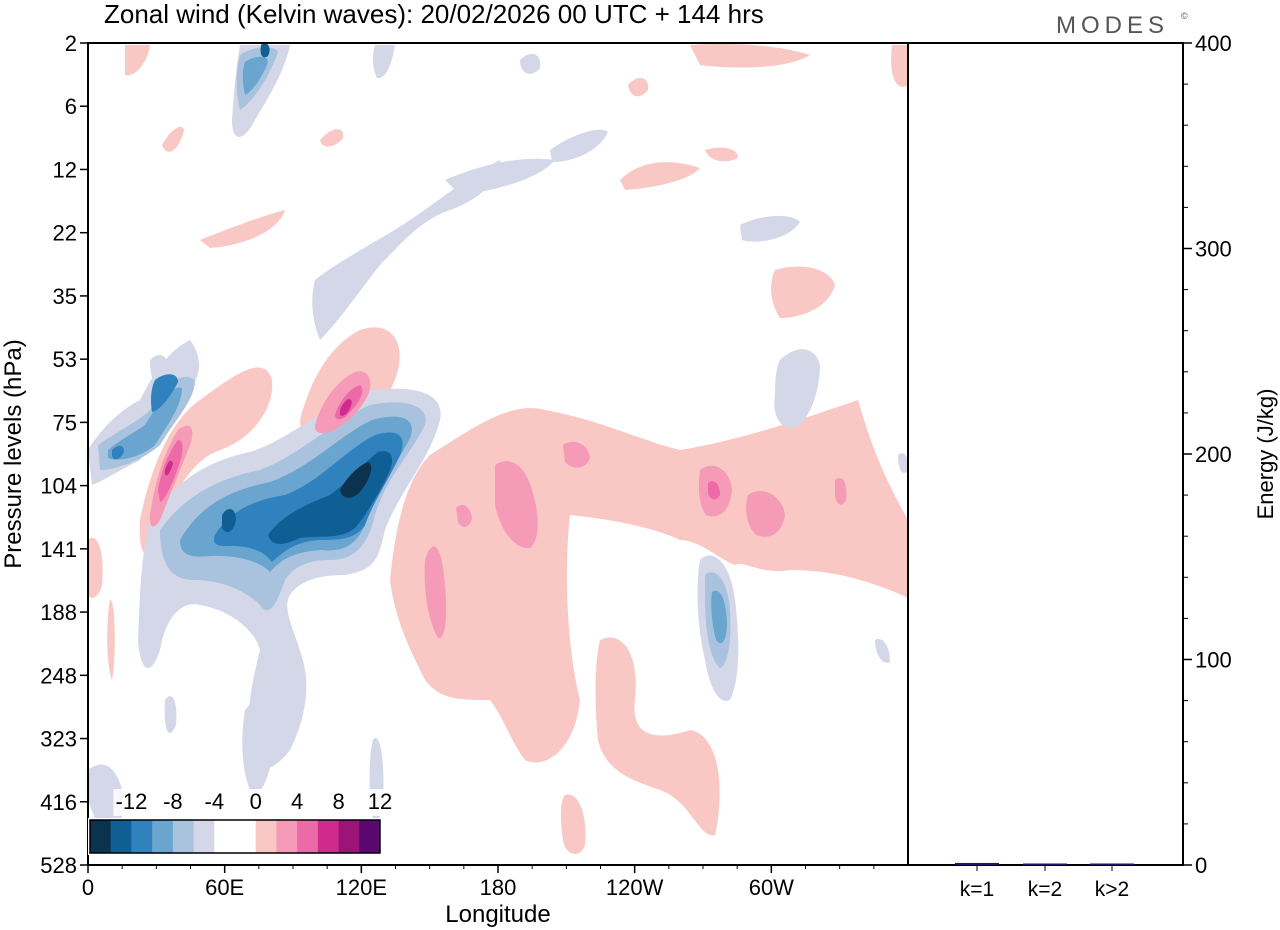  I want to click on energy-category-label: k=1, so click(977, 889).